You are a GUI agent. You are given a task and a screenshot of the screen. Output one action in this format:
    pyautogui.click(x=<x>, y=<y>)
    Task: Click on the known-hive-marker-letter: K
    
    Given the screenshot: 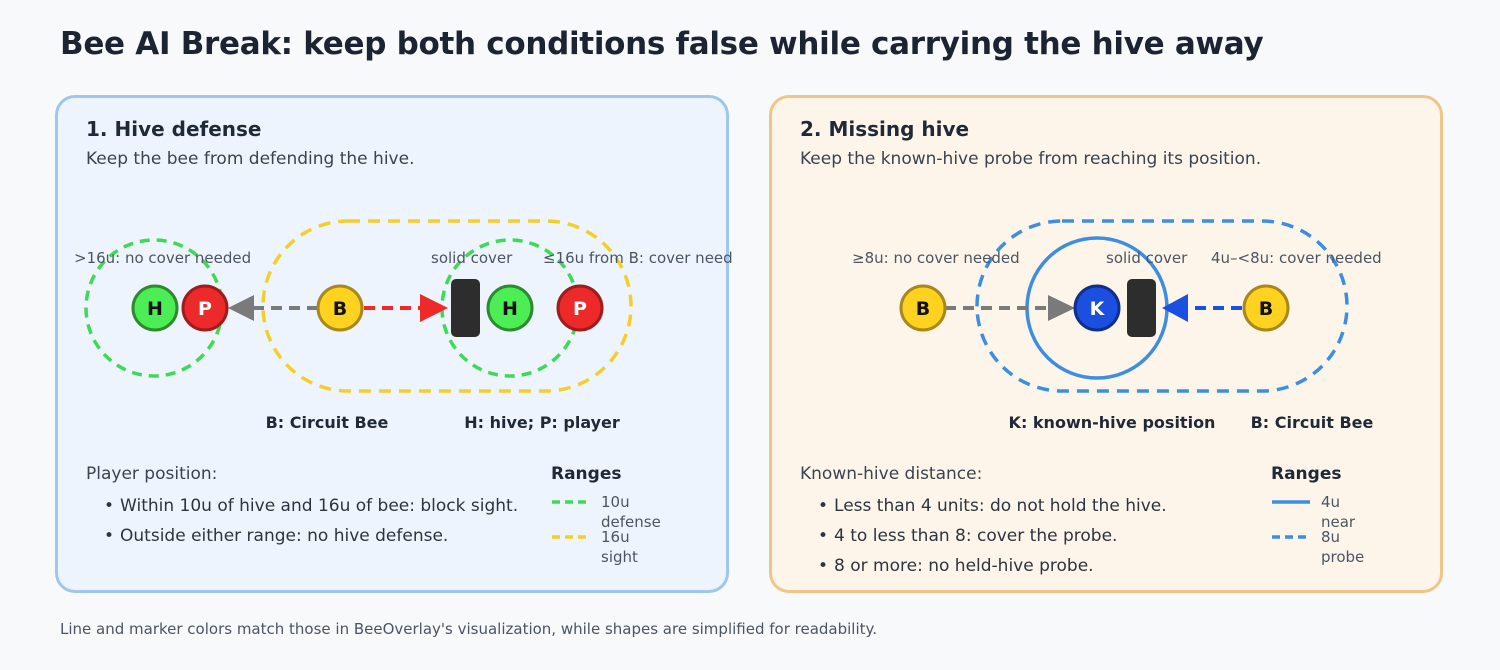 What is the action you would take?
    pyautogui.click(x=1098, y=309)
    